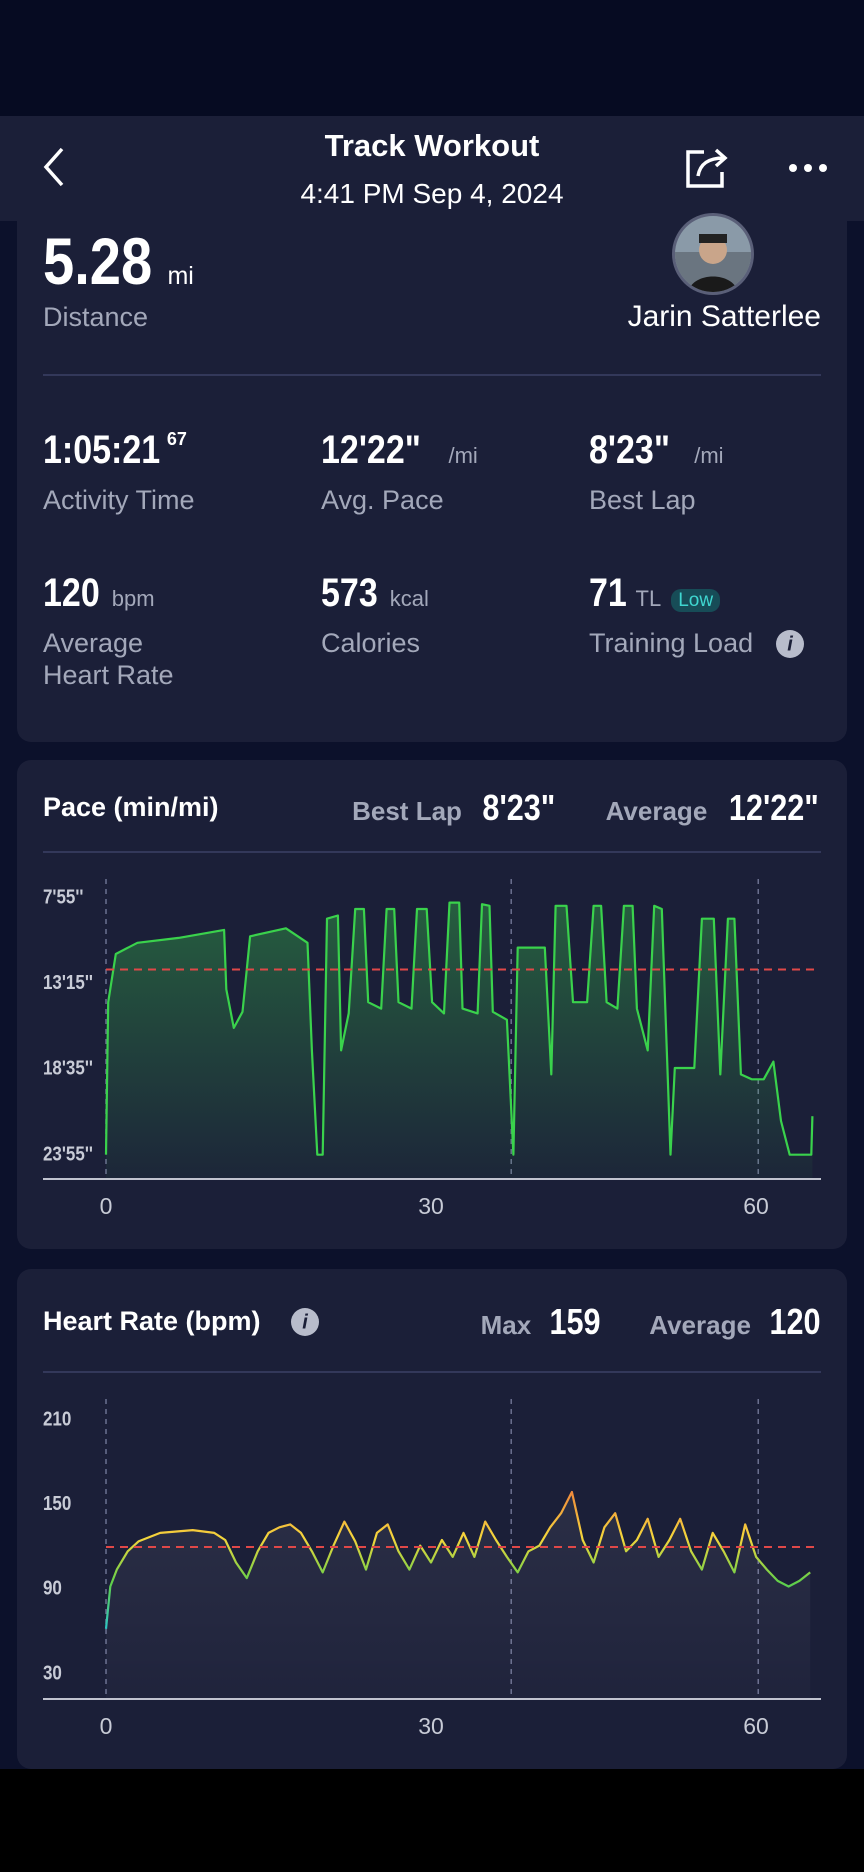 The image size is (864, 1872). I want to click on stat-label: Avg. Pace, so click(382, 500).